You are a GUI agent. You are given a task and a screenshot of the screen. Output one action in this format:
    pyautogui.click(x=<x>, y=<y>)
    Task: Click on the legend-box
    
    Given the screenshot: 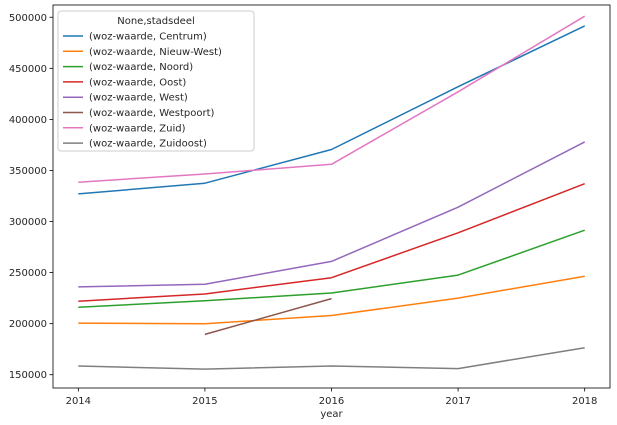 What is the action you would take?
    pyautogui.click(x=156, y=81)
    